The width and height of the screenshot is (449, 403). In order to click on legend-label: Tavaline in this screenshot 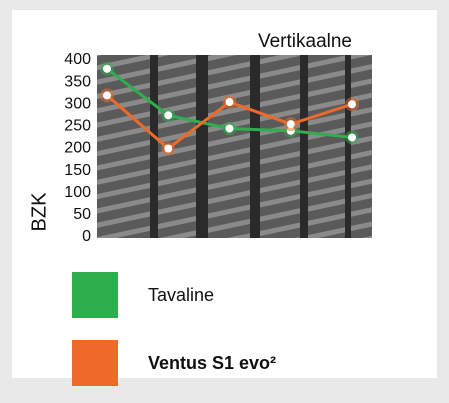, I will do `click(181, 295)`.